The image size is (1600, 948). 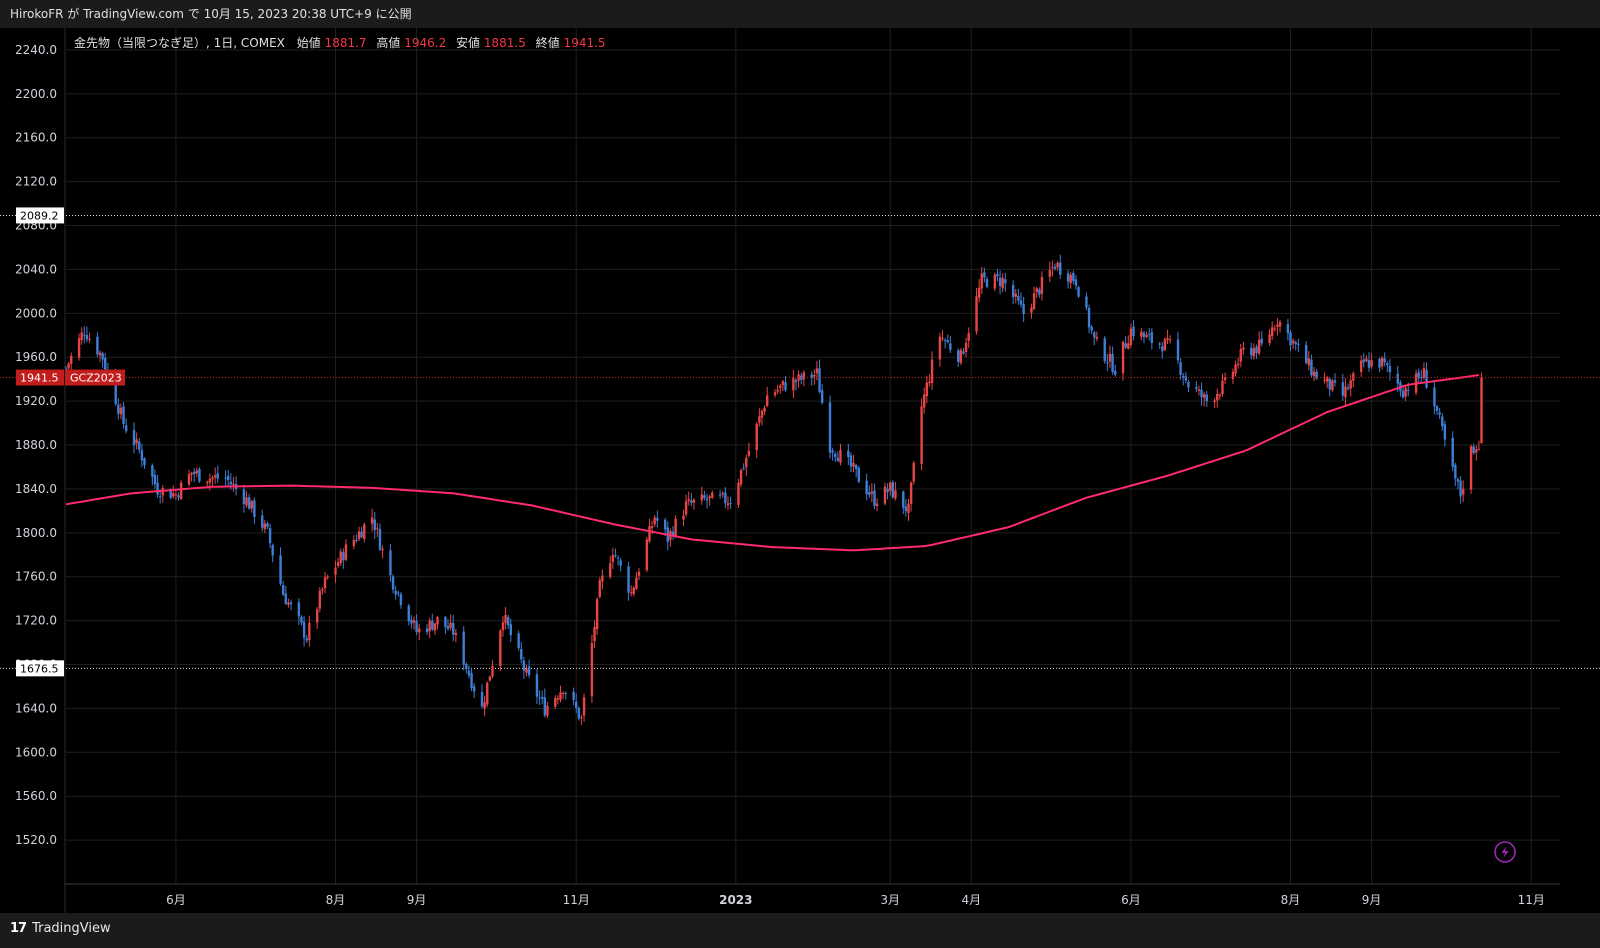 What do you see at coordinates (971, 900) in the screenshot?
I see `x-tick-label: 4月` at bounding box center [971, 900].